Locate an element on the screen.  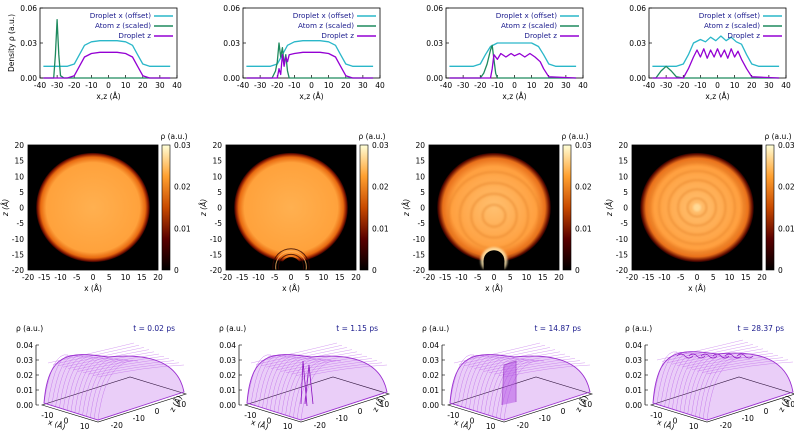
x-tick-label: 5 is located at coordinates (109, 277).